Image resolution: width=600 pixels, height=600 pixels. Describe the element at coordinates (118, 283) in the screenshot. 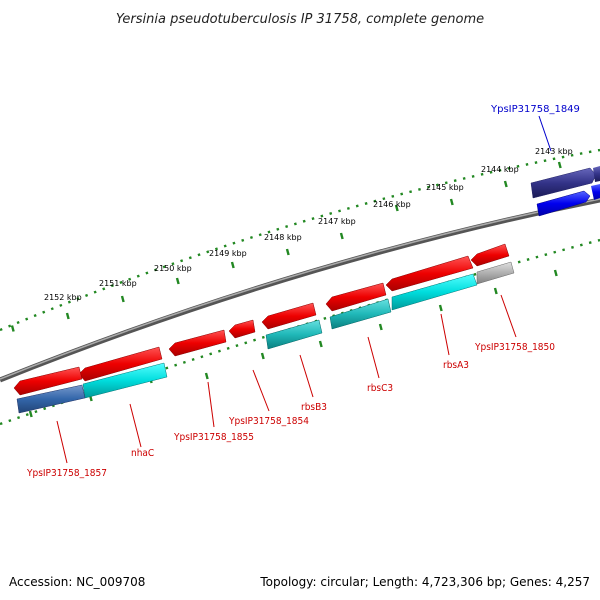

I see `kbp-label: 2151 kbp` at that location.